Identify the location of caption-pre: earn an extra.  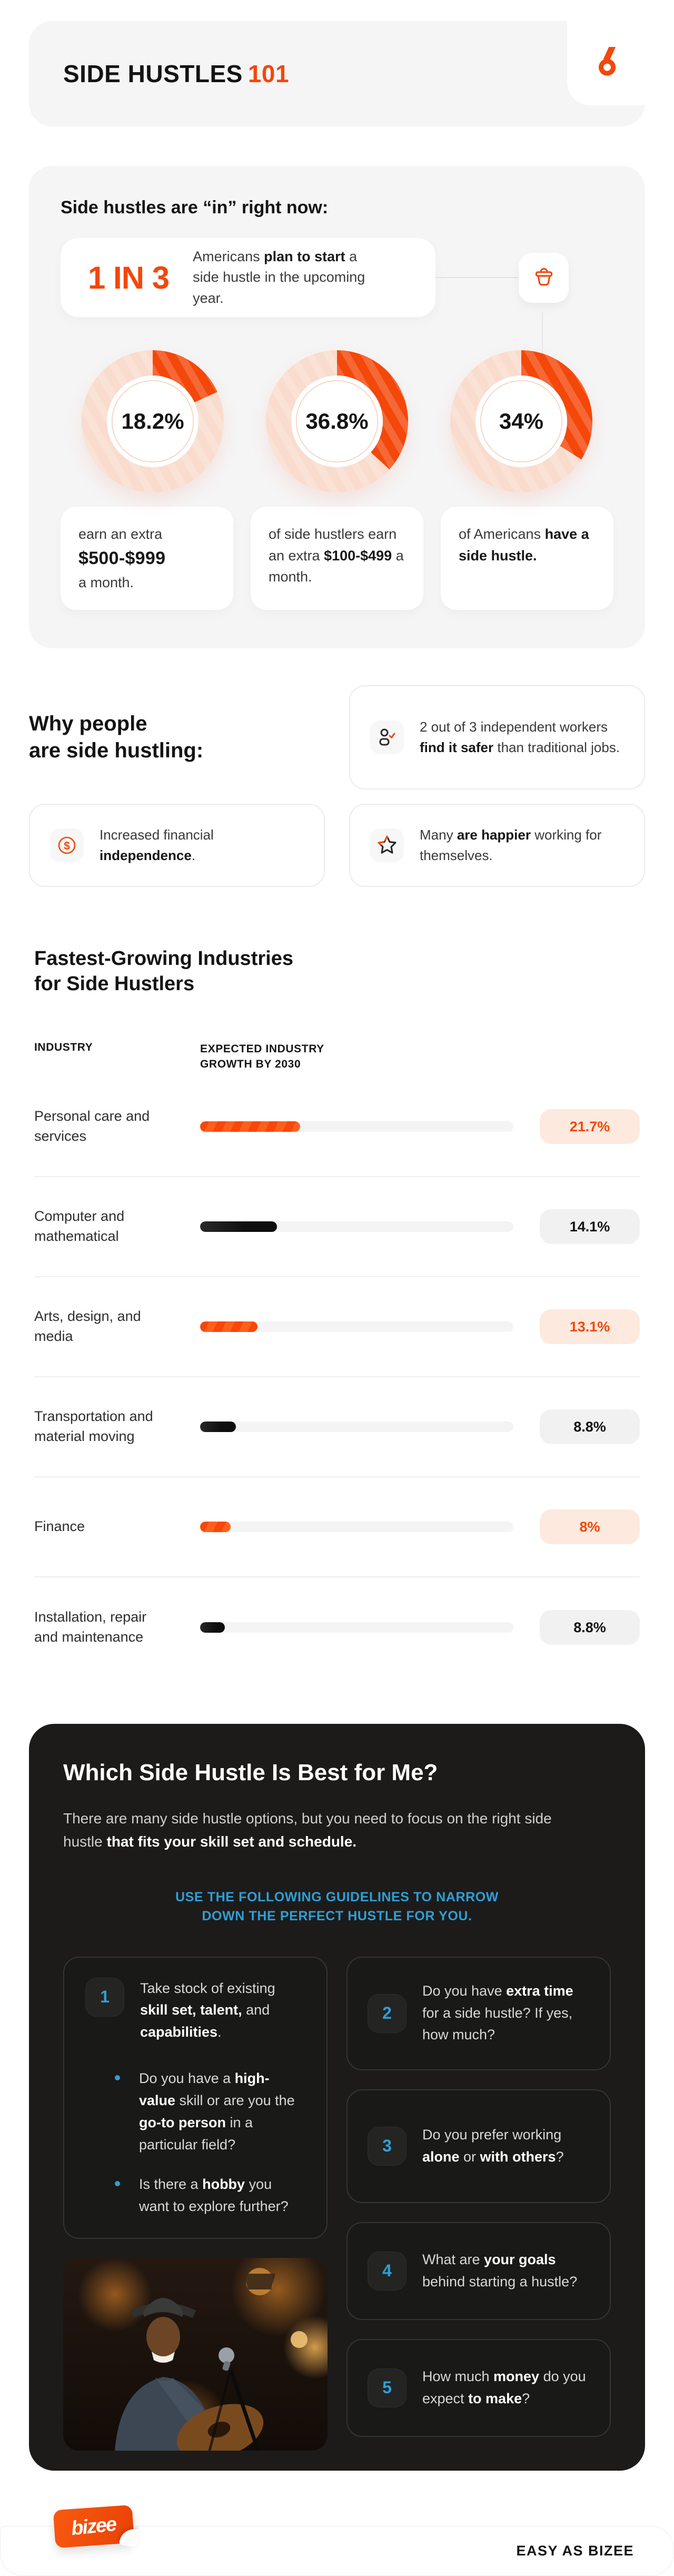
(121, 534).